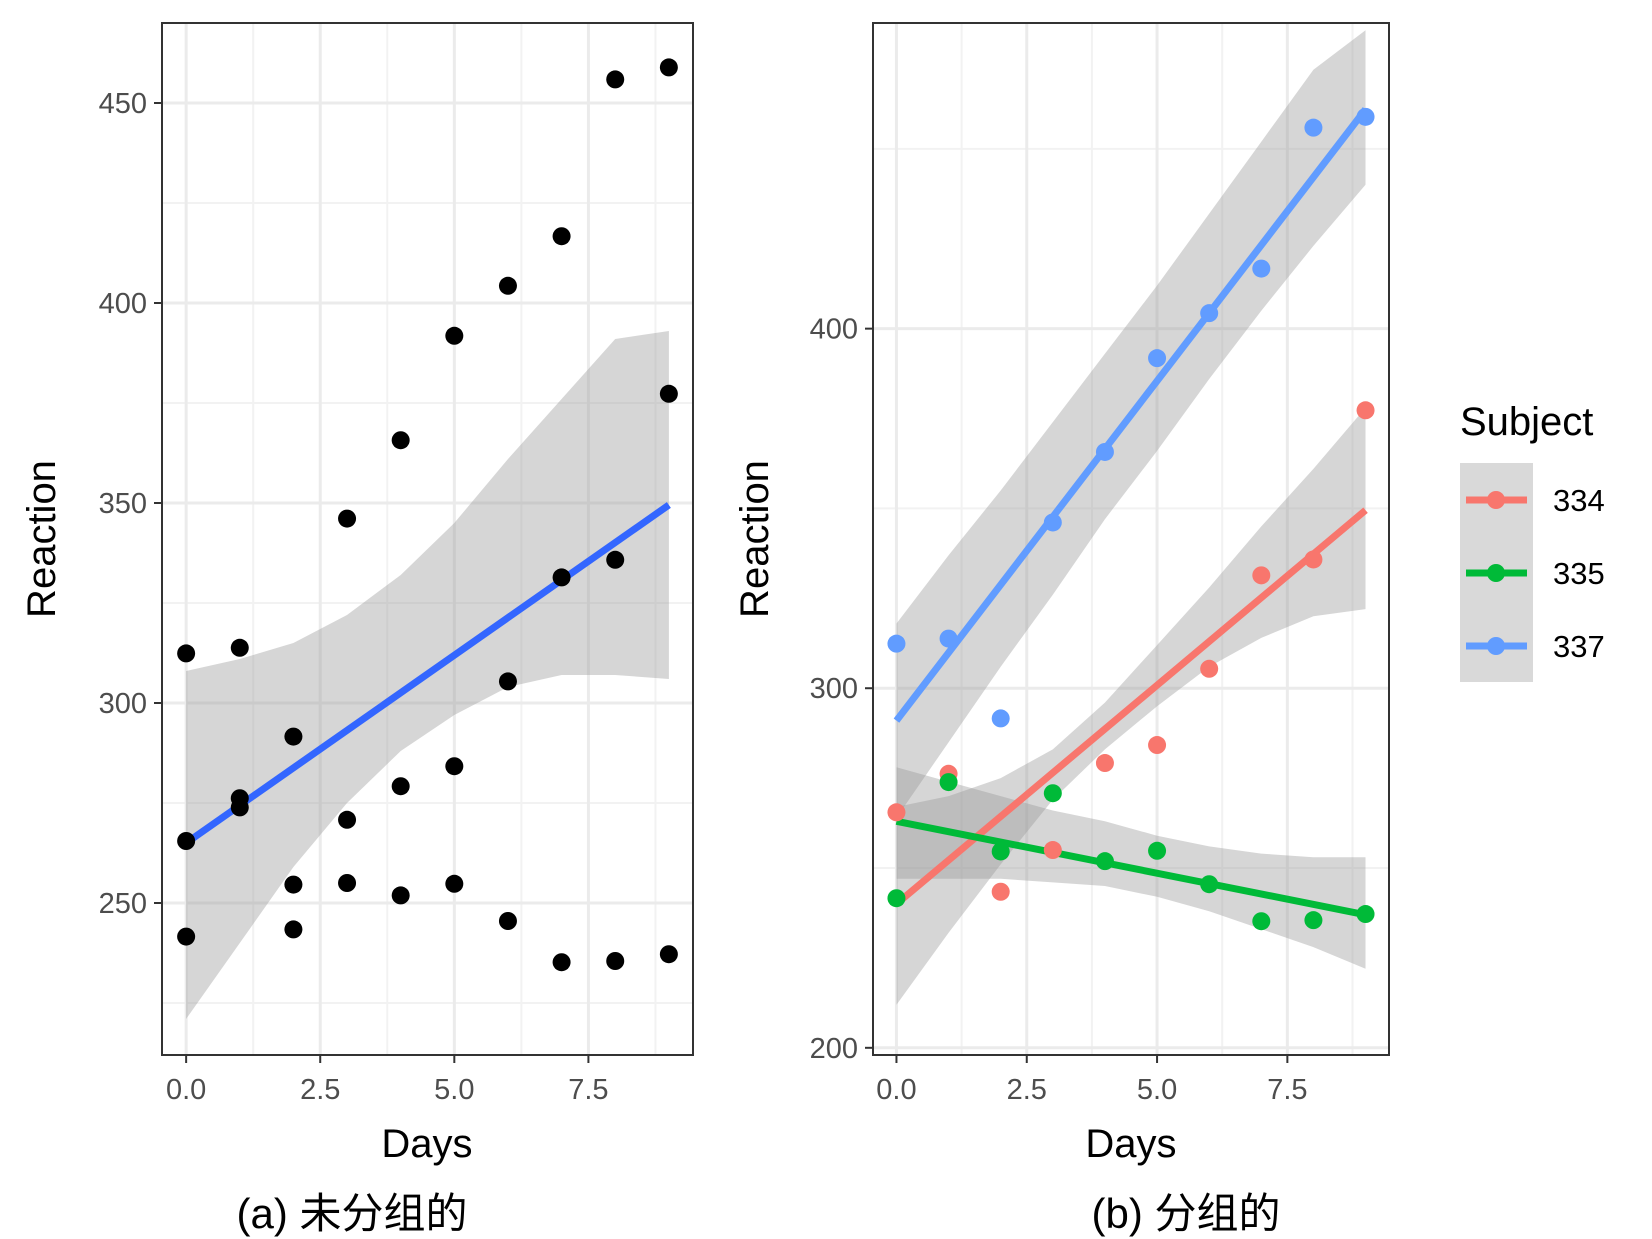 The image size is (1652, 1239). What do you see at coordinates (42, 539) in the screenshot?
I see `panel-a-y-axis-title: Reaction` at bounding box center [42, 539].